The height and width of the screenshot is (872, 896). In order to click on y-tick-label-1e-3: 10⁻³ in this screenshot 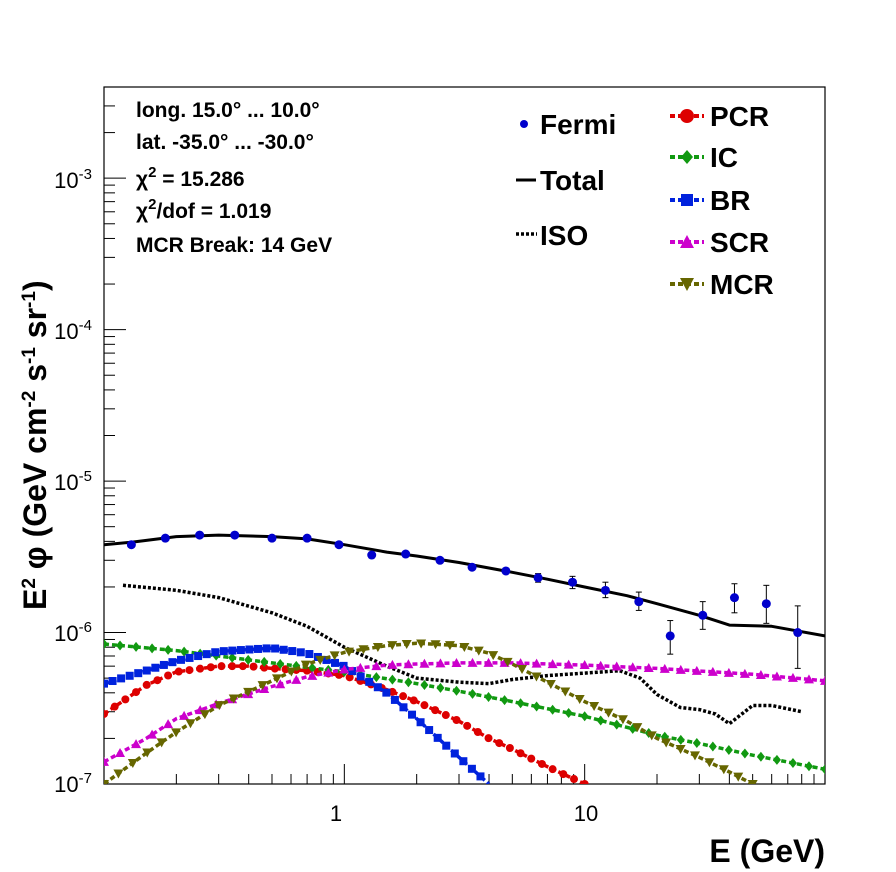, I will do `click(73, 179)`.